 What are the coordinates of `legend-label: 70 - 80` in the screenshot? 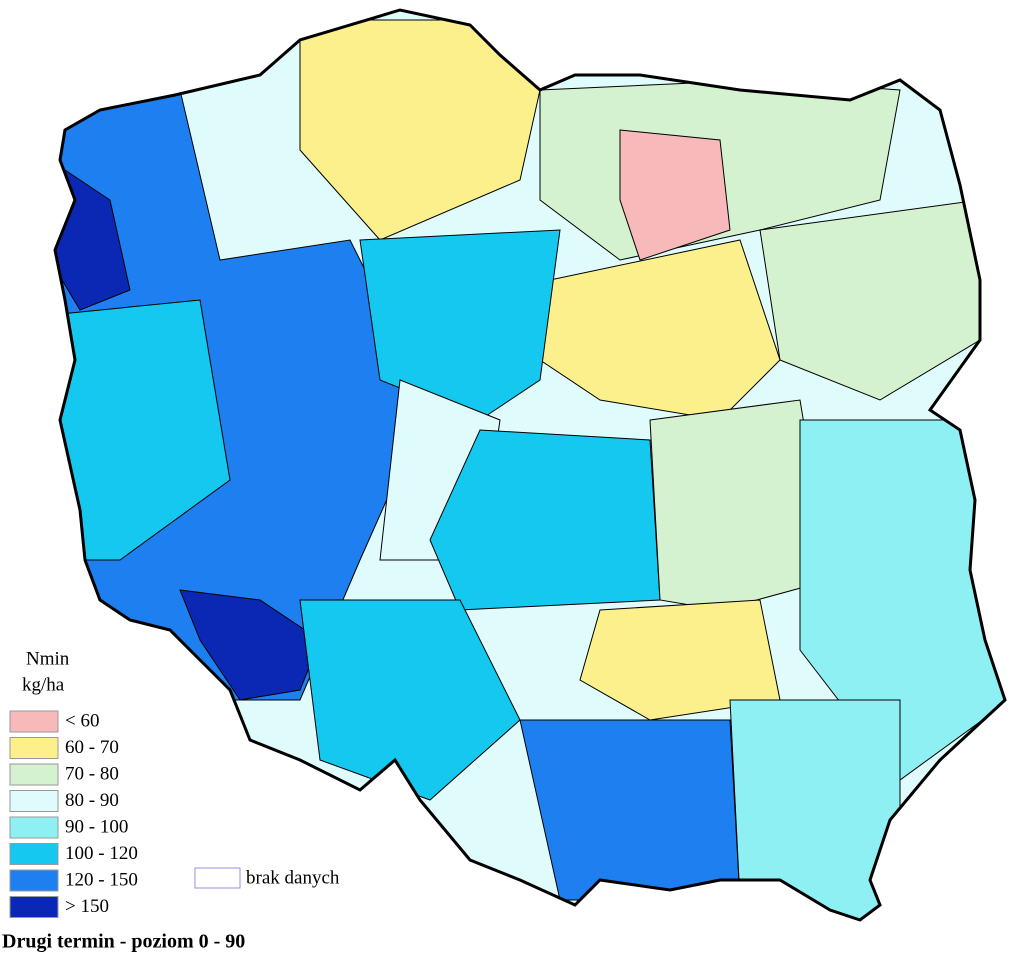 It's located at (92, 773).